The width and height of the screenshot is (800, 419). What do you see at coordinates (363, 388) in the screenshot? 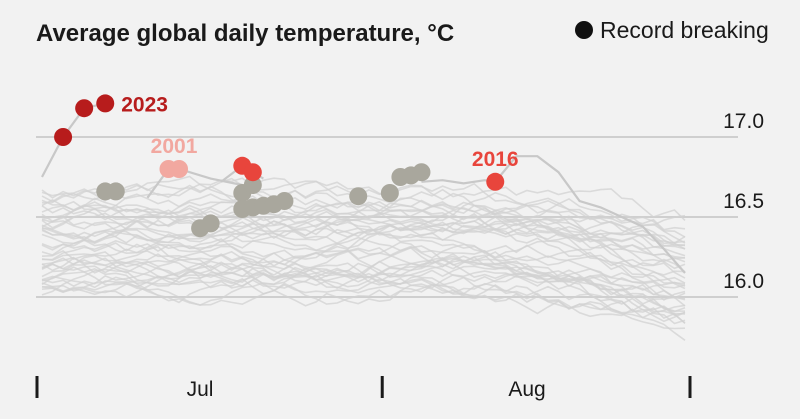
I see `x-axis: Jul Aug` at bounding box center [363, 388].